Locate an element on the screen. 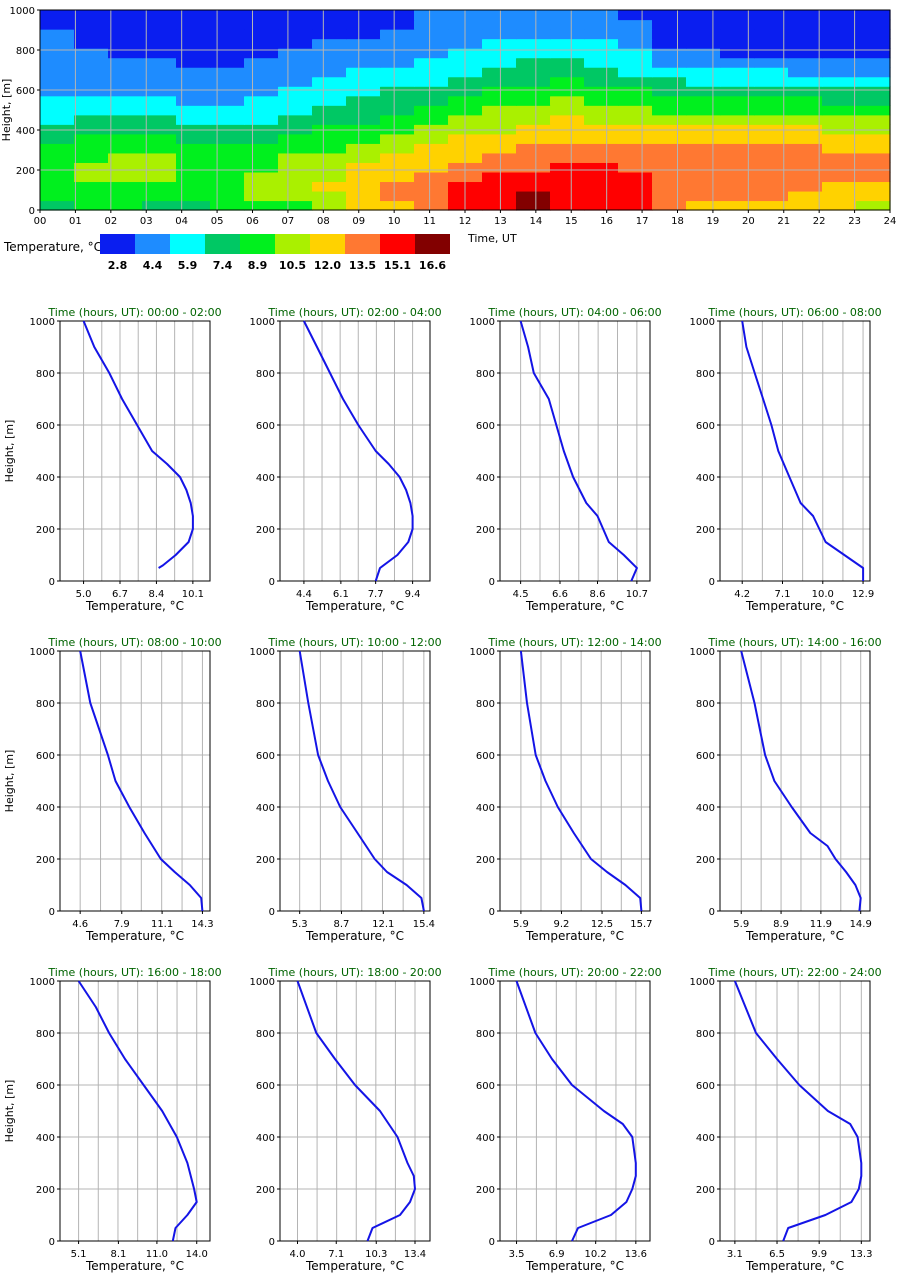 The width and height of the screenshot is (900, 1284). profile-xtick-label: 7.1 is located at coordinates (336, 1254).